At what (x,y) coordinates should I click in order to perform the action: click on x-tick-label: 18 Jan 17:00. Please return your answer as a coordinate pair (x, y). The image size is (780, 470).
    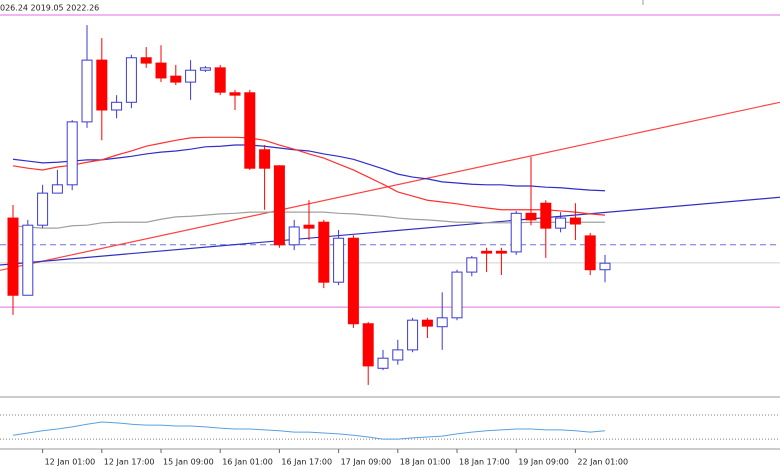
    Looking at the image, I should click on (484, 462).